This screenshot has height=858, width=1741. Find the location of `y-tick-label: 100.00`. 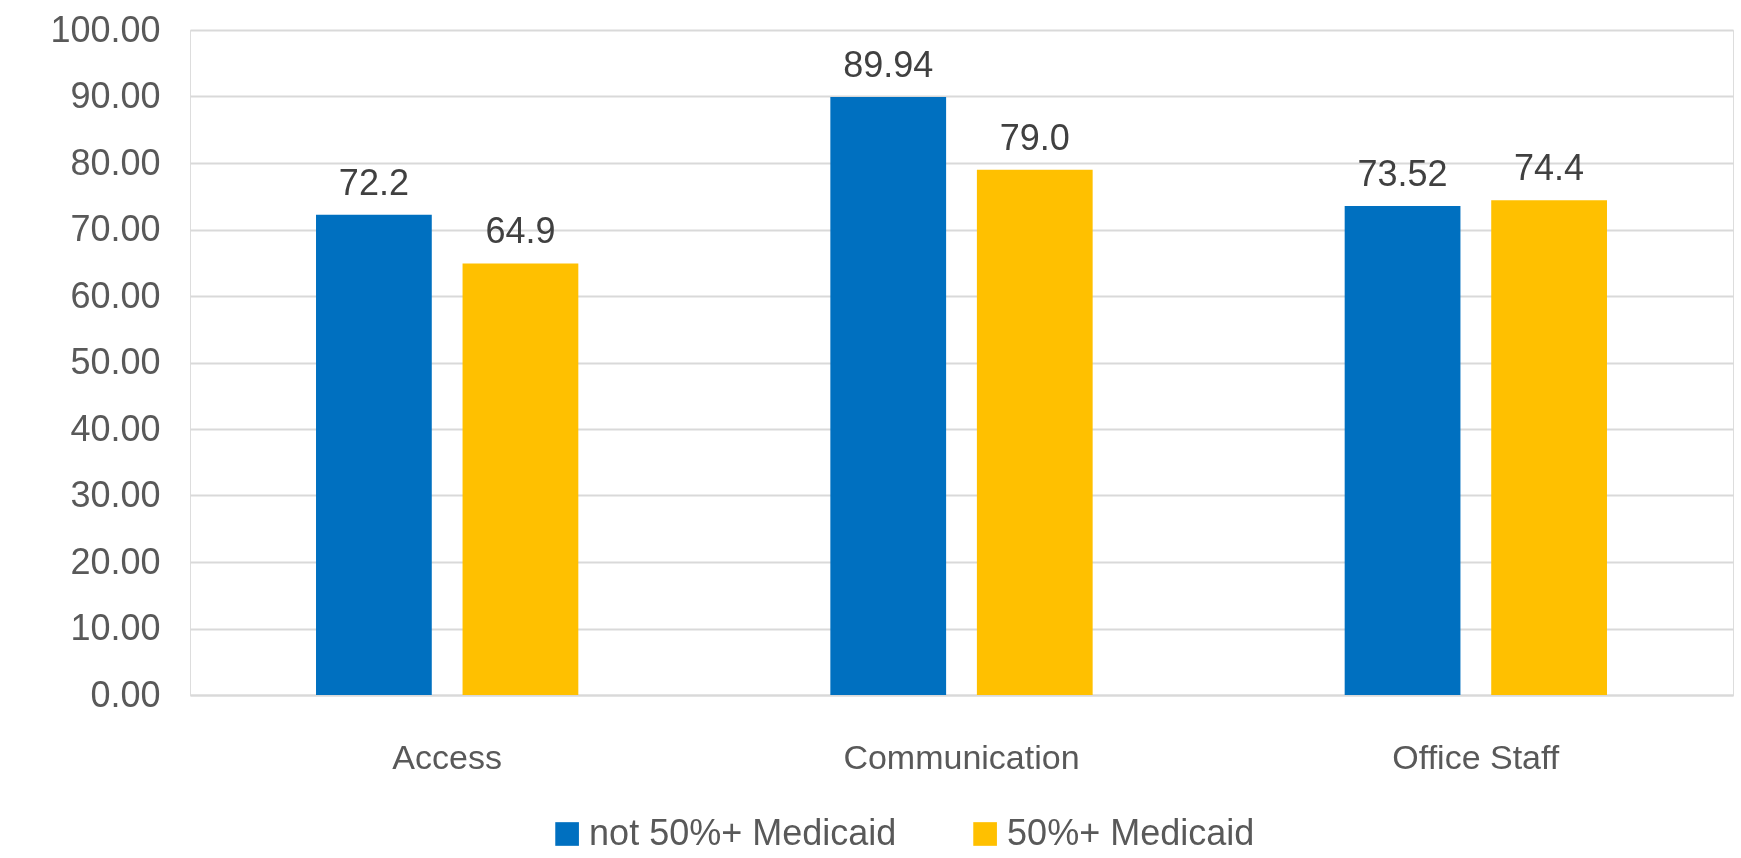

y-tick-label: 100.00 is located at coordinates (105, 29).